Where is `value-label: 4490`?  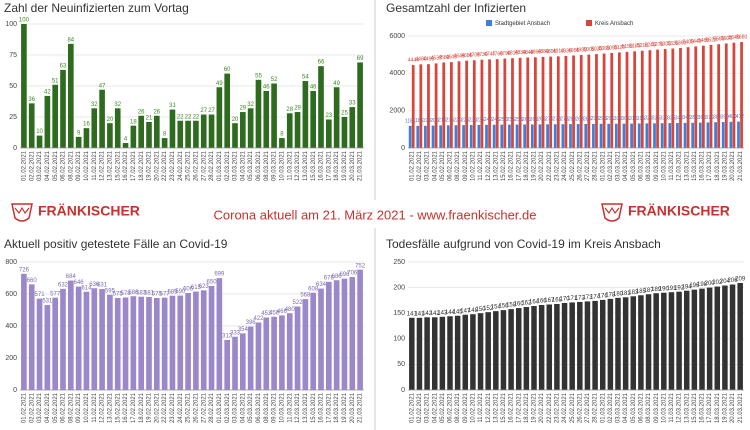 value-label: 4490 is located at coordinates (428, 60).